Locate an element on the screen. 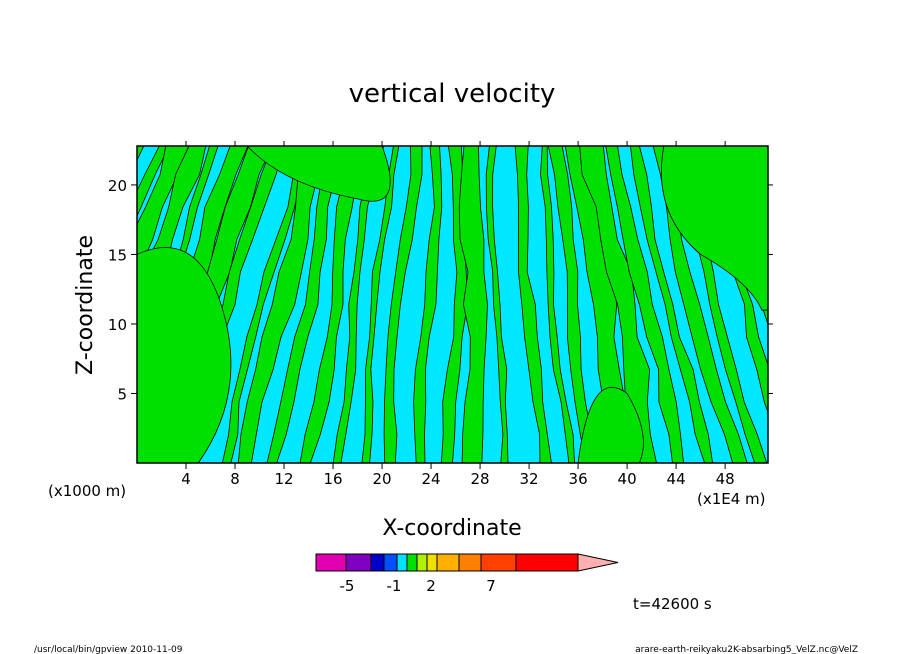  x-tick-label: 36 is located at coordinates (578, 479).